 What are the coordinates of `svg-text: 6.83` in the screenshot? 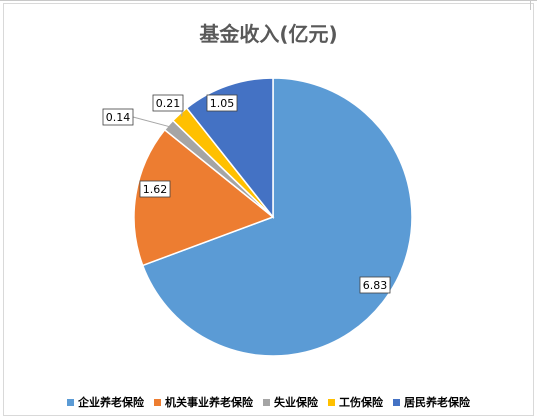 It's located at (375, 285).